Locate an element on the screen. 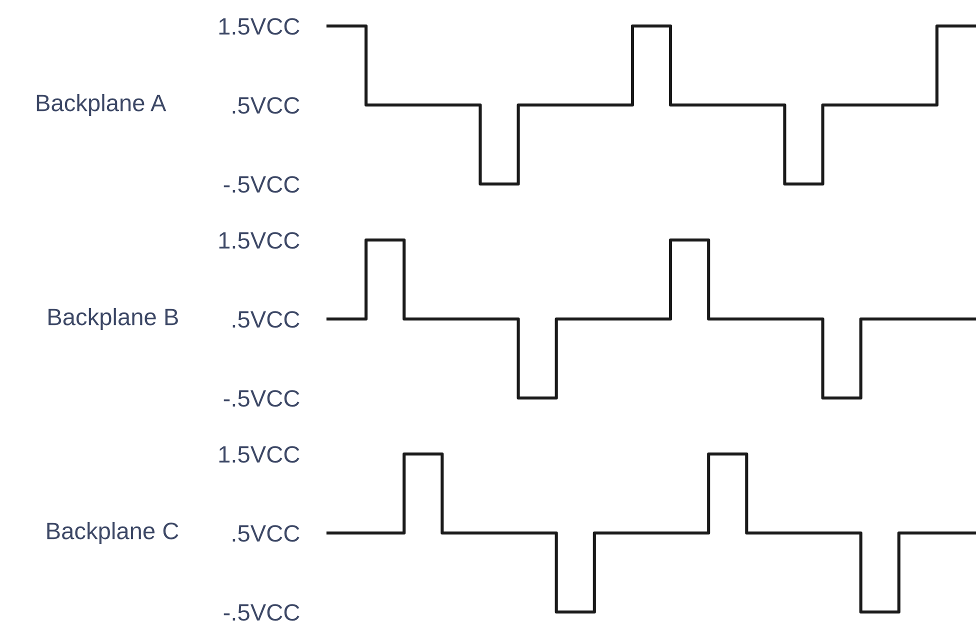  y-axis-title: Backplane C is located at coordinates (112, 533).